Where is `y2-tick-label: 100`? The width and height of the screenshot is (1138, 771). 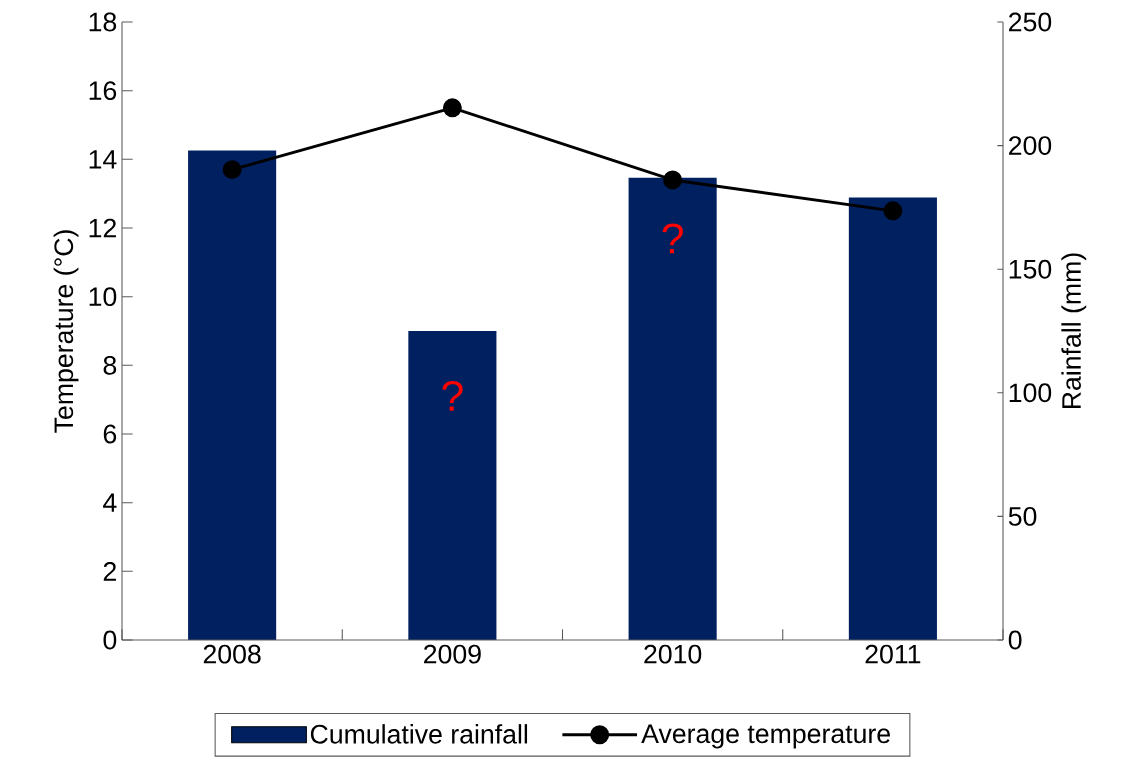 y2-tick-label: 100 is located at coordinates (1030, 393).